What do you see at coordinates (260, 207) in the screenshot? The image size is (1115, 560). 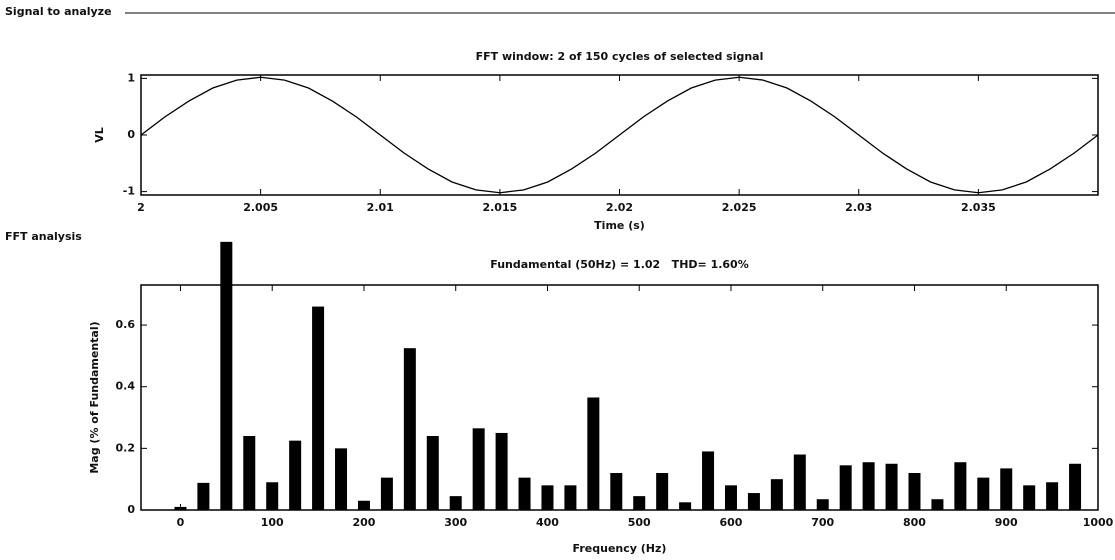 I see `x-tick-label: 2.005` at bounding box center [260, 207].